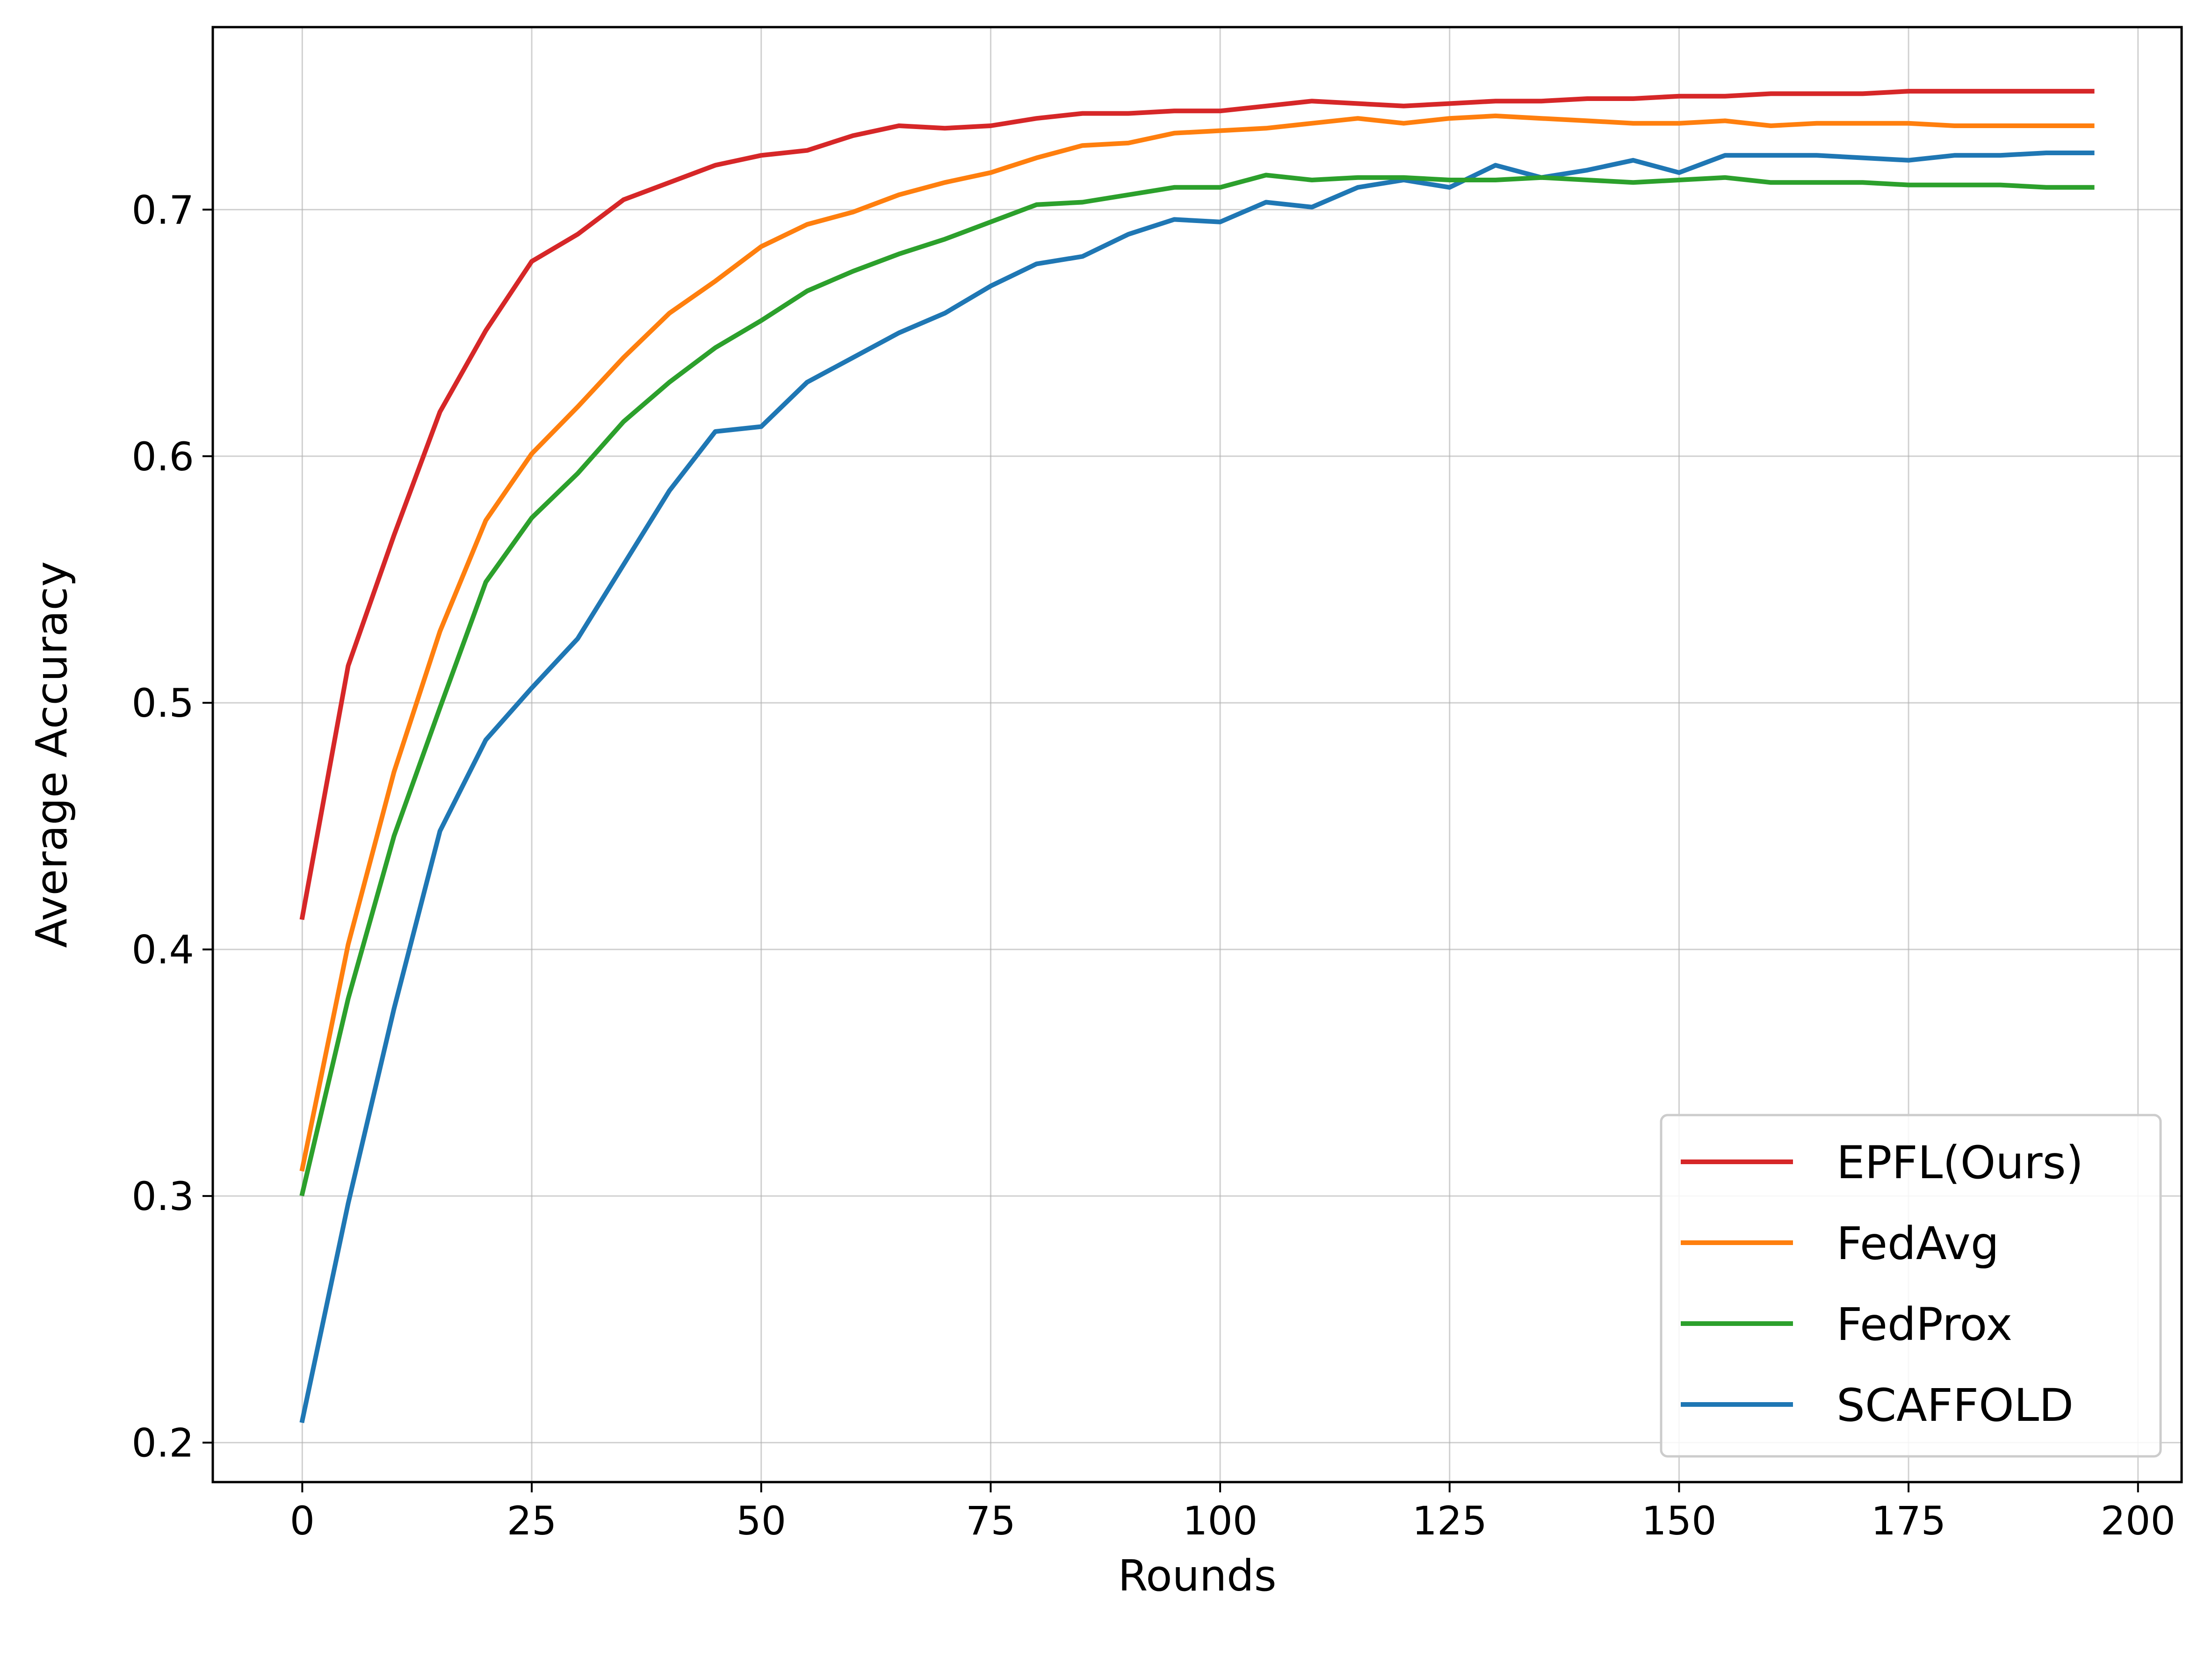 The height and width of the screenshot is (1656, 2212). Describe the element at coordinates (1678, 1521) in the screenshot. I see `x-tick-label: 150` at that location.